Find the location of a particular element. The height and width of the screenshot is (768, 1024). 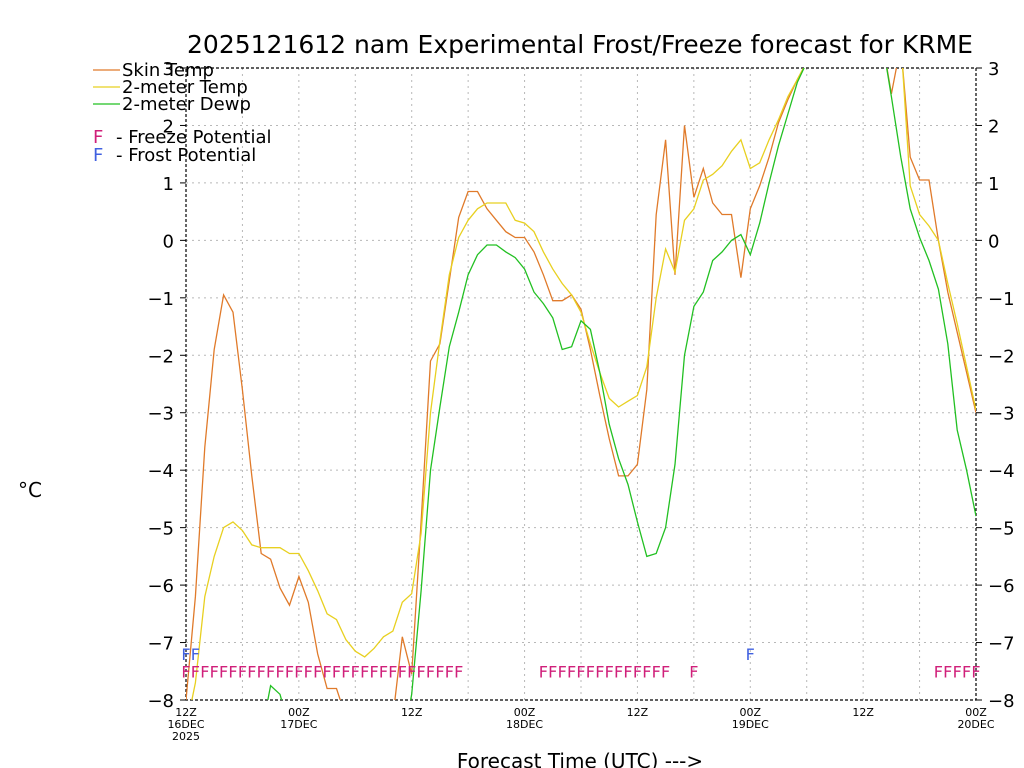

y-tick-label: 3 is located at coordinates (168, 69).